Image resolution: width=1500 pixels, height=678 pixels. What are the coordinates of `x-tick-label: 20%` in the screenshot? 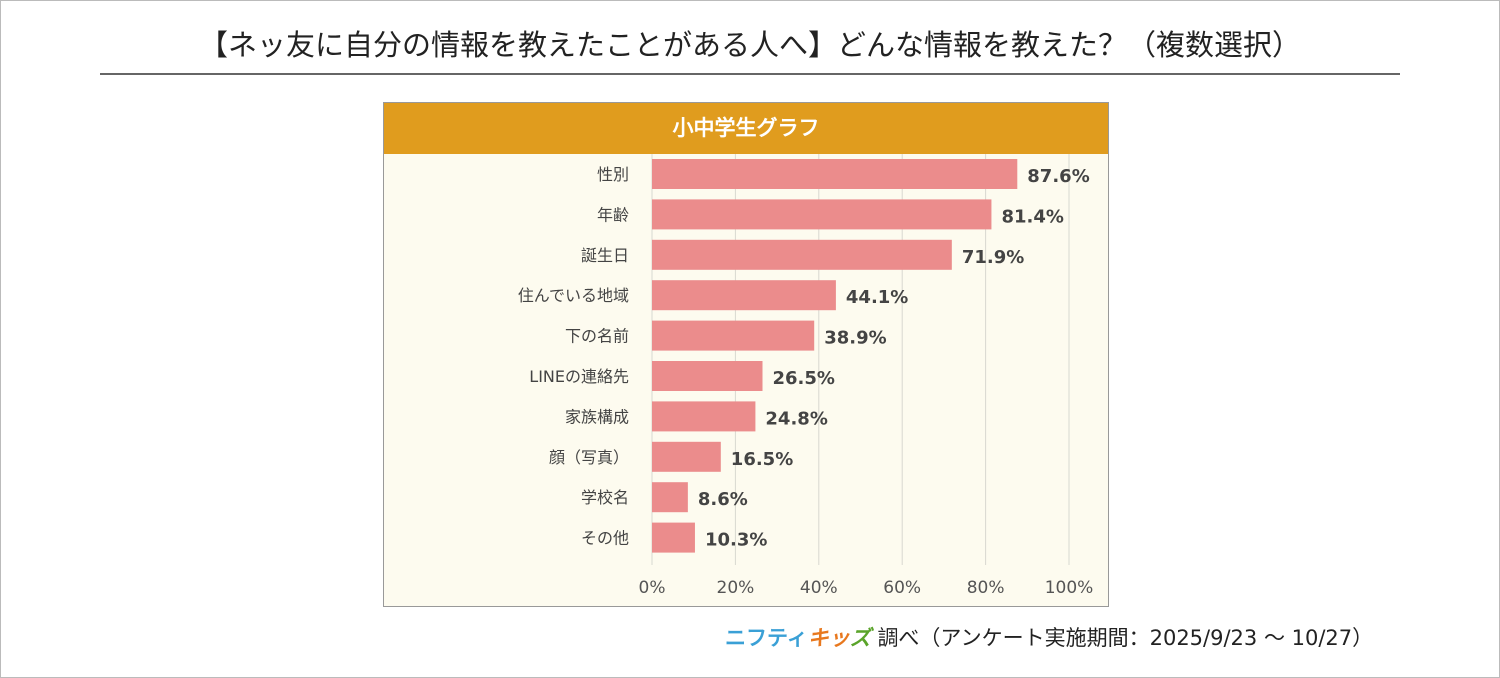 It's located at (736, 588).